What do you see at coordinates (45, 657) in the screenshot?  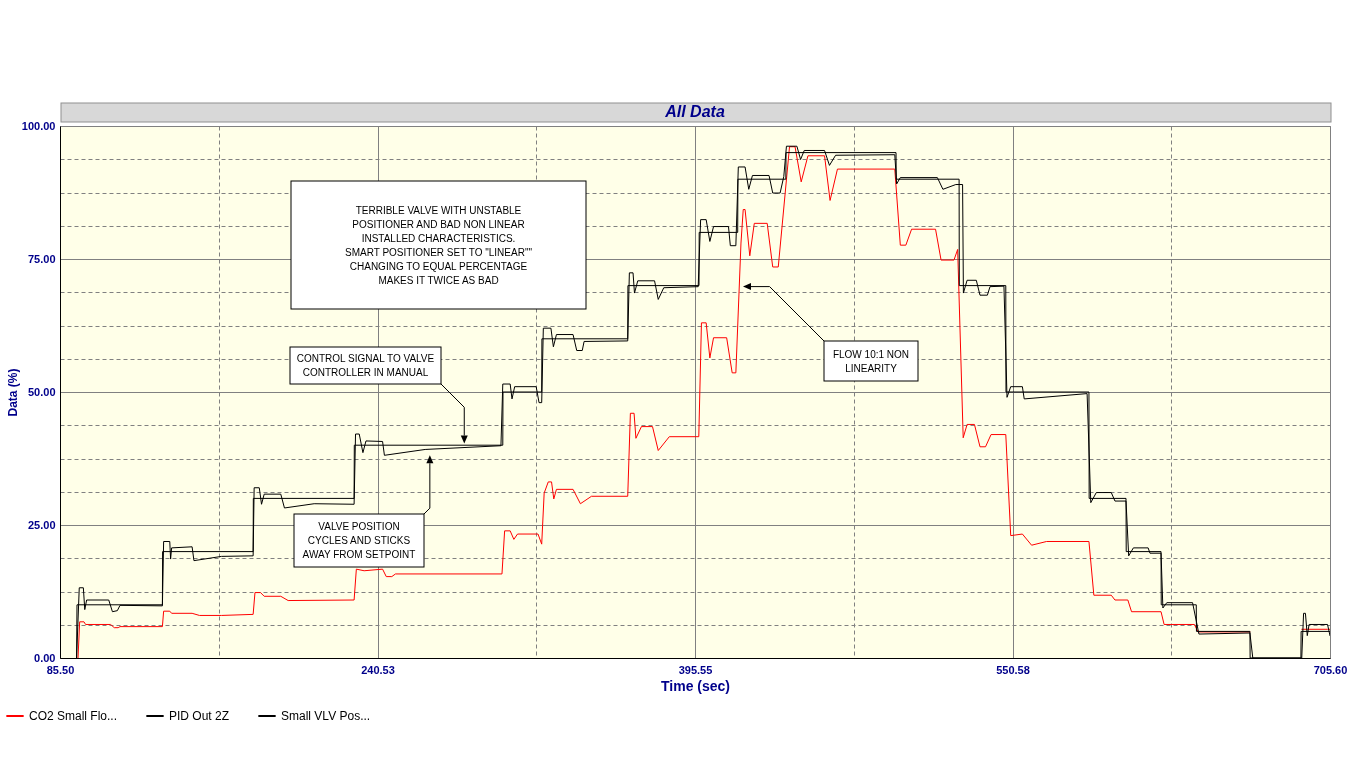 I see `y-tick-label: 0.00` at bounding box center [45, 657].